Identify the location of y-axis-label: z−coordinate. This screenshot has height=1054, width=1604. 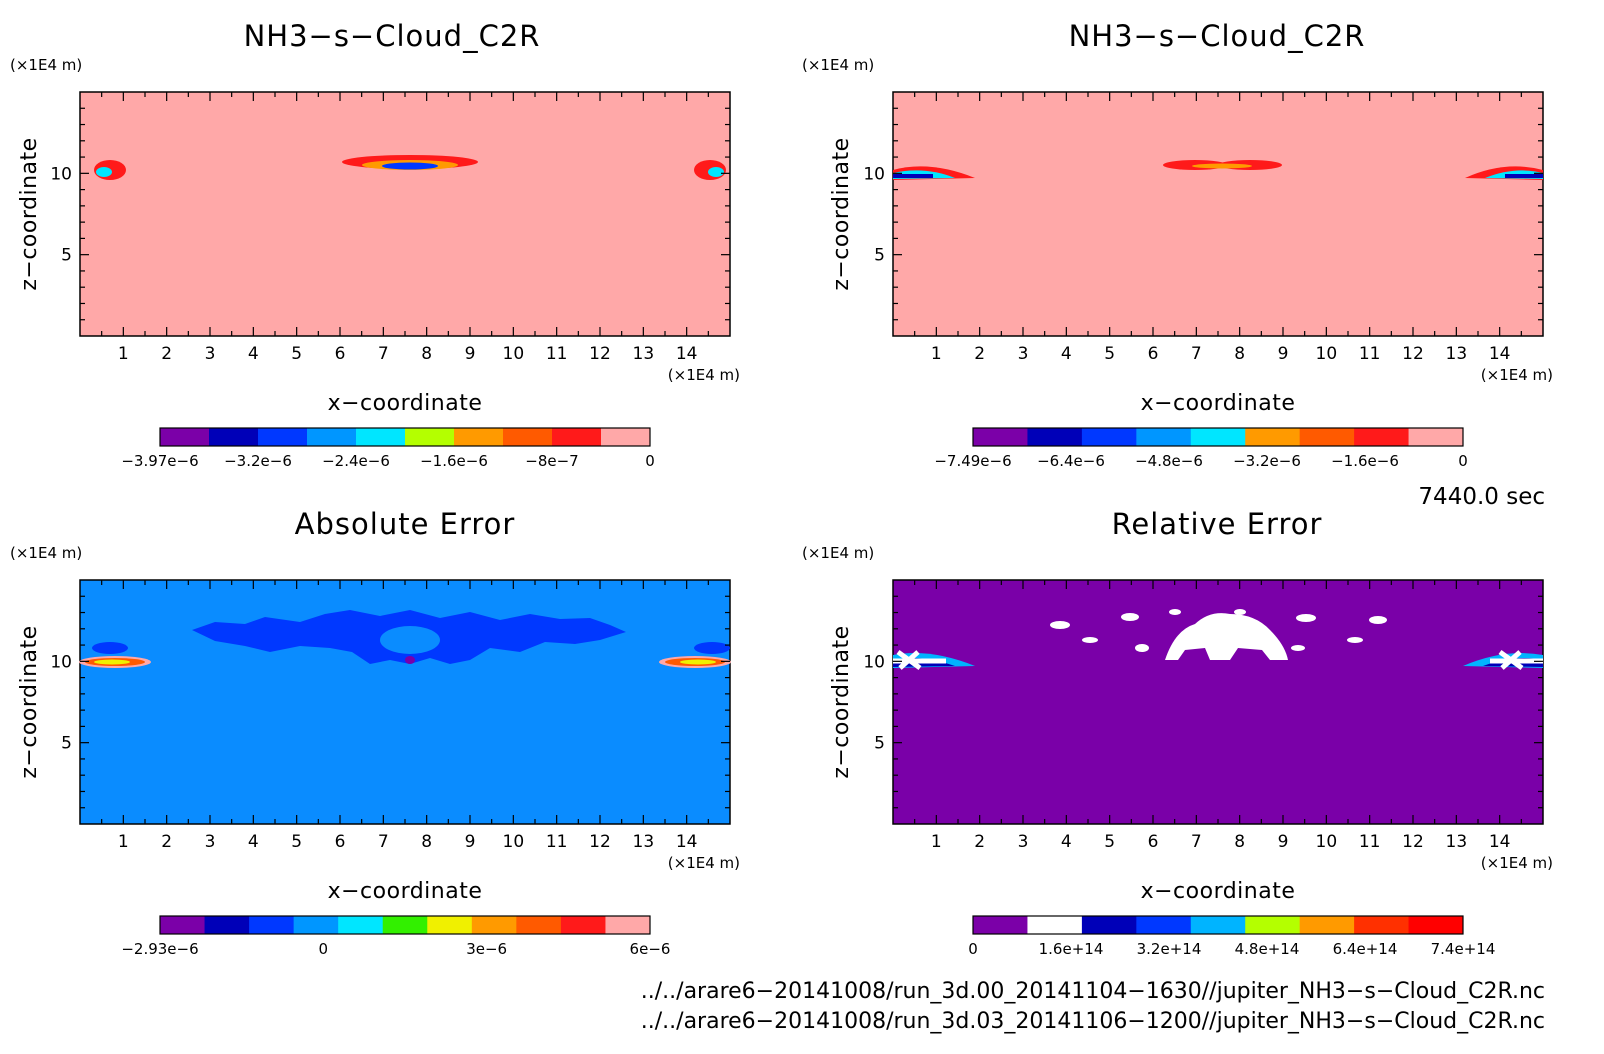
(29, 701).